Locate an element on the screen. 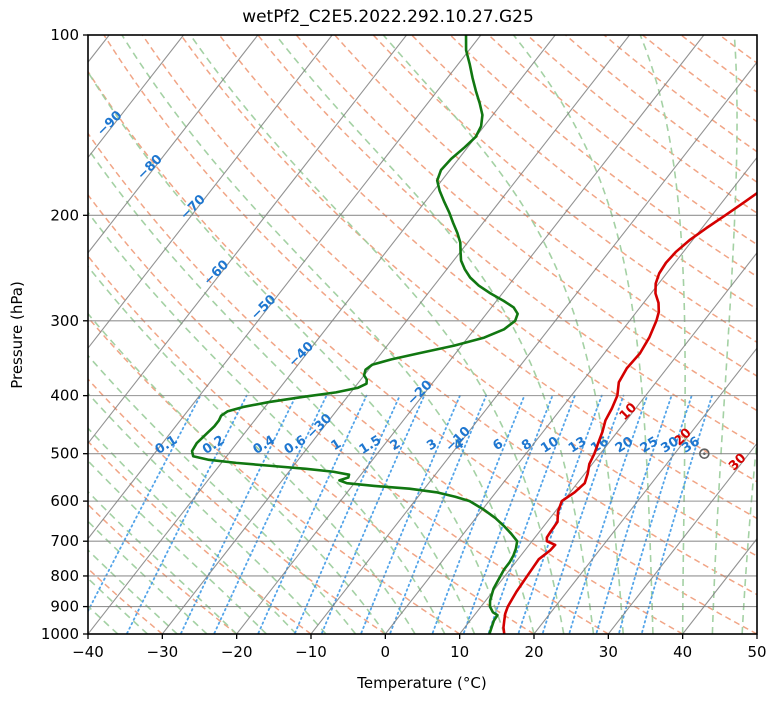 This screenshot has width=775, height=708. parcel-marker-dot is located at coordinates (704, 453).